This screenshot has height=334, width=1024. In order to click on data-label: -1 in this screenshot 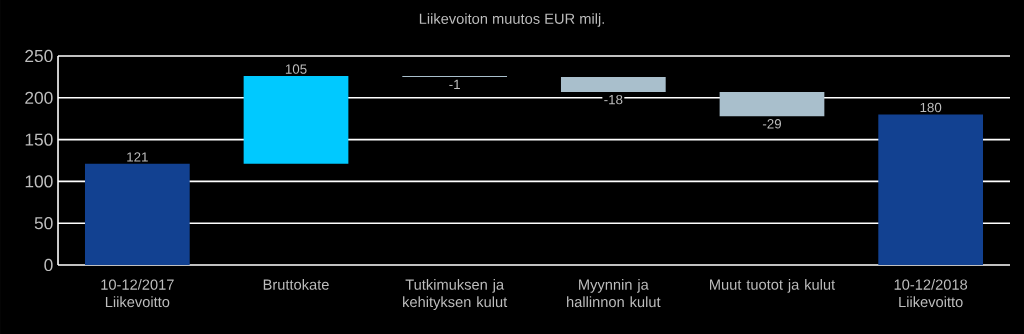, I will do `click(454, 84)`.